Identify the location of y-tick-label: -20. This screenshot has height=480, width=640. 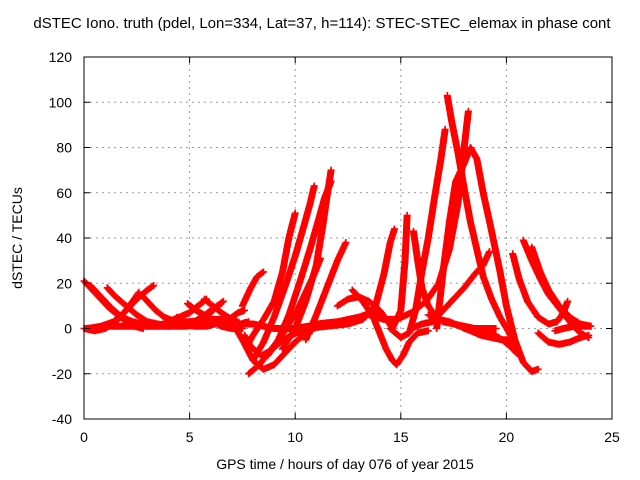
(62, 374).